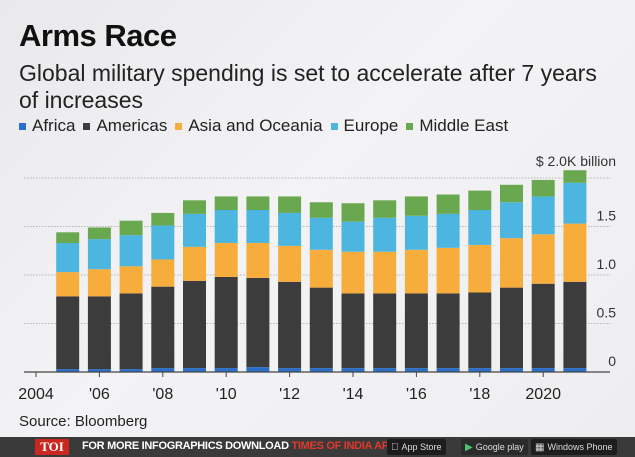  Describe the element at coordinates (353, 370) in the screenshot. I see `bar-segment-africa-2014` at that location.